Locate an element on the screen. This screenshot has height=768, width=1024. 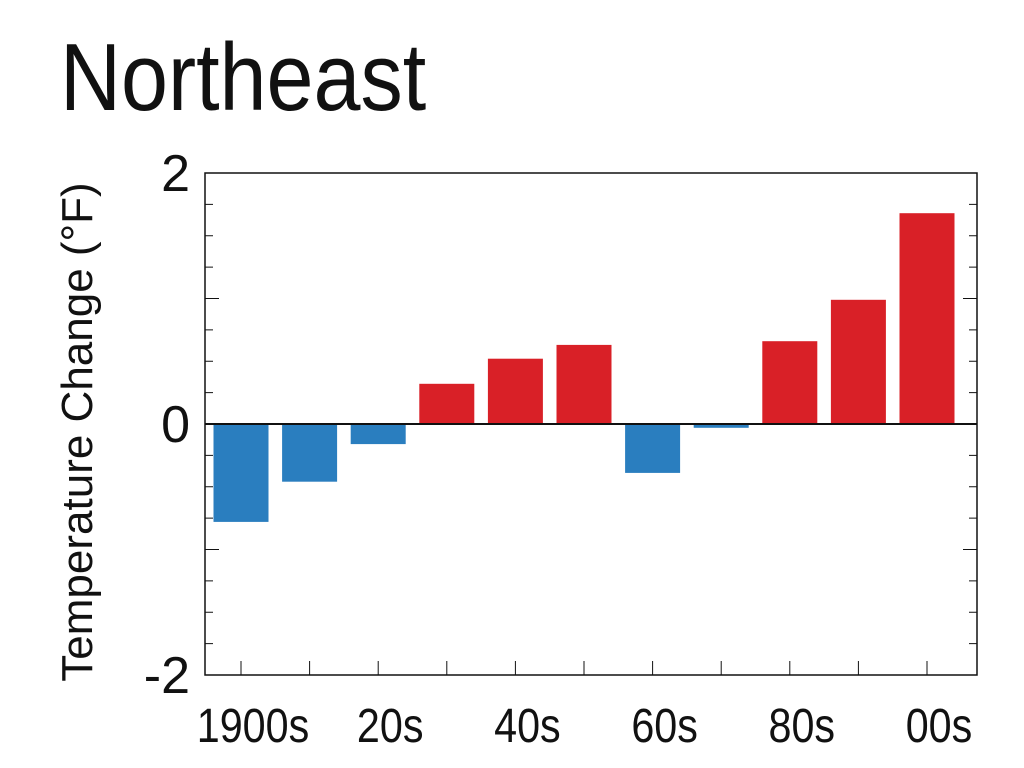
x-tick-label: 80s is located at coordinates (802, 726).